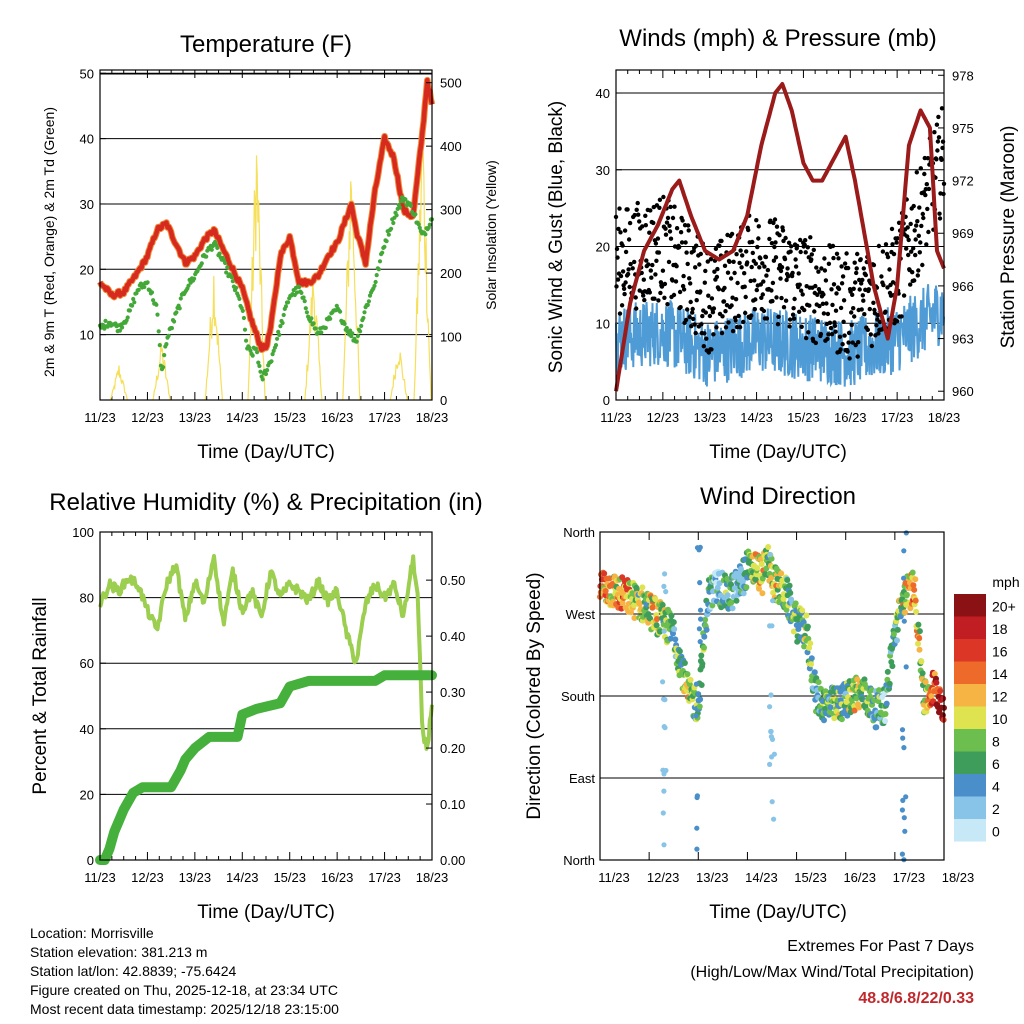  Describe the element at coordinates (432, 417) in the screenshot. I see `x-tick-label: 18/23` at that location.